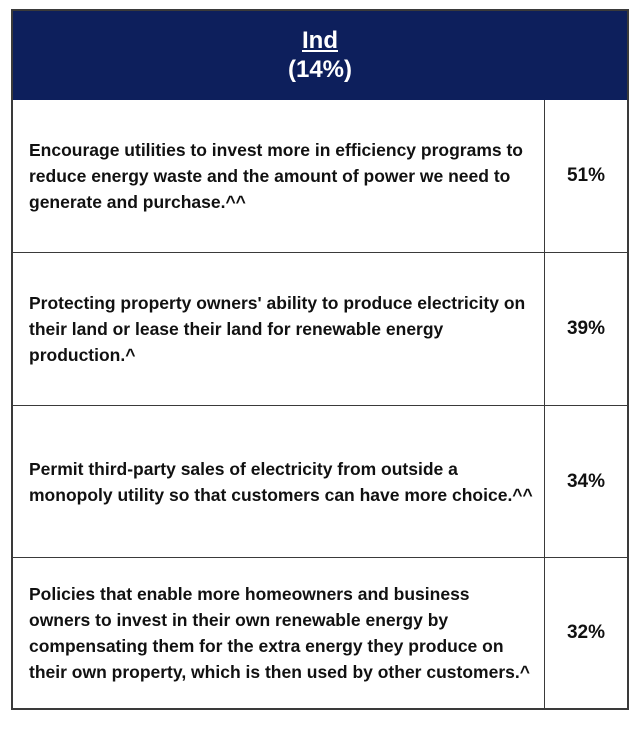  I want to click on group-share: (14%), so click(320, 69).